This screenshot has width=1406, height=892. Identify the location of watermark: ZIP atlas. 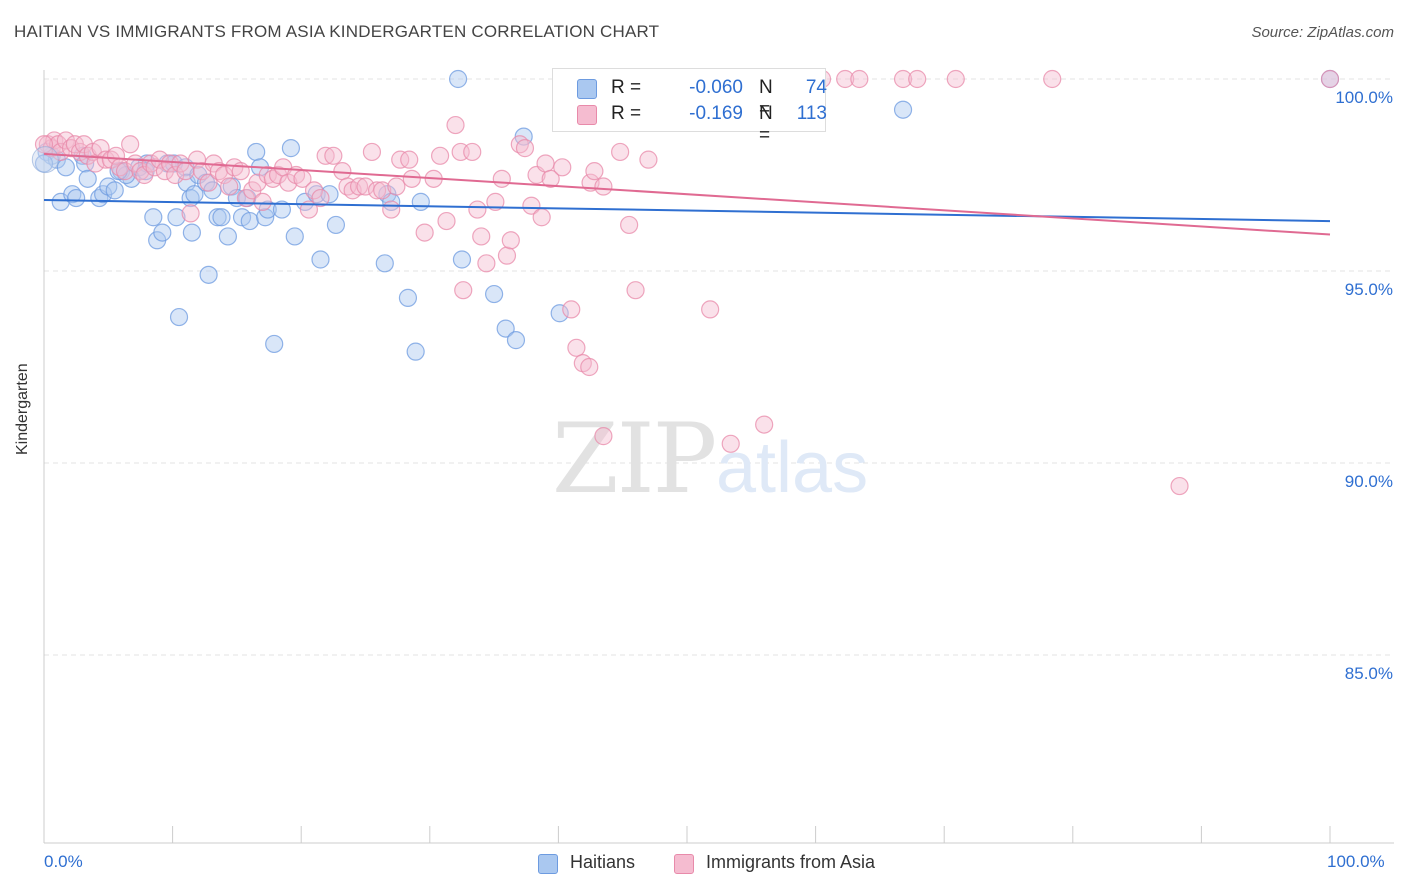
(710, 459).